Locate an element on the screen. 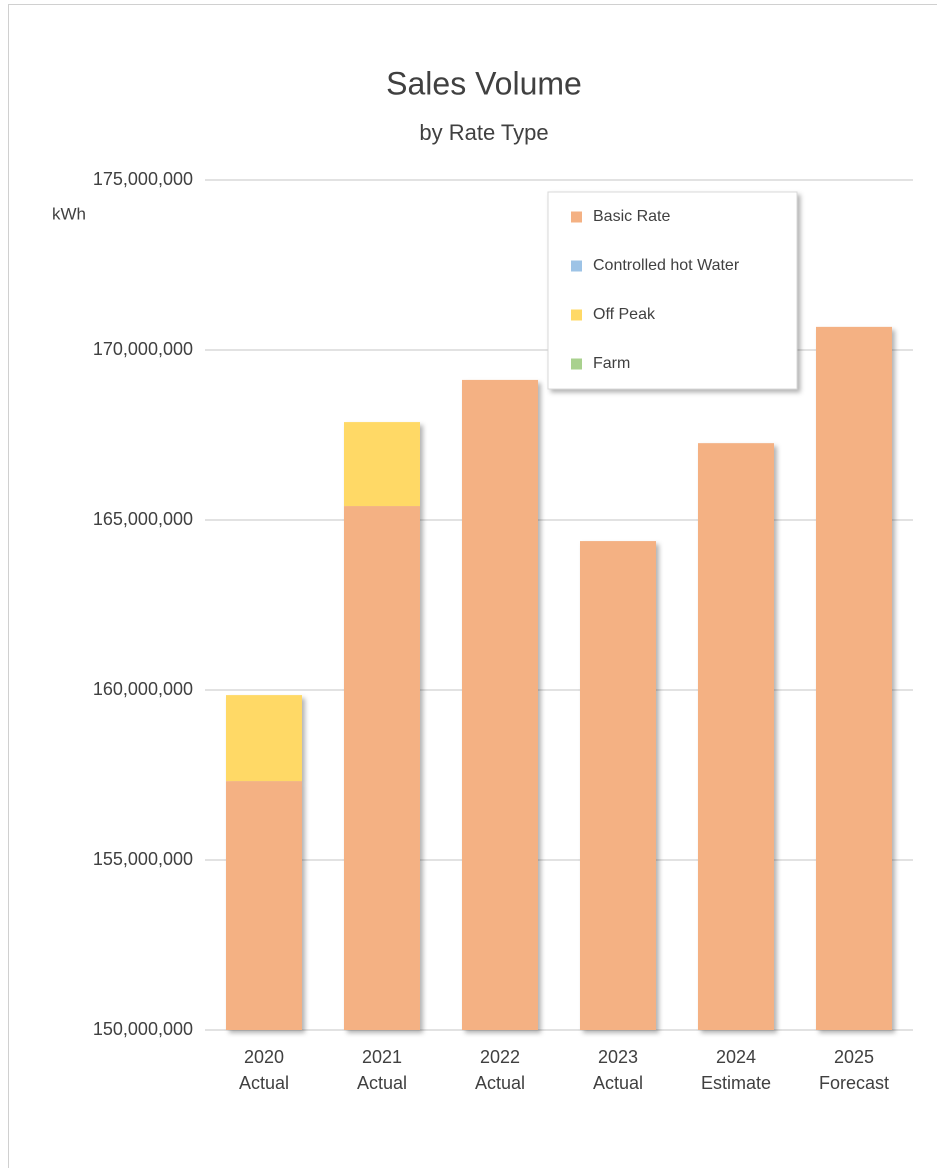 The height and width of the screenshot is (1168, 937). x-tick-label: 2025 is located at coordinates (854, 1057).